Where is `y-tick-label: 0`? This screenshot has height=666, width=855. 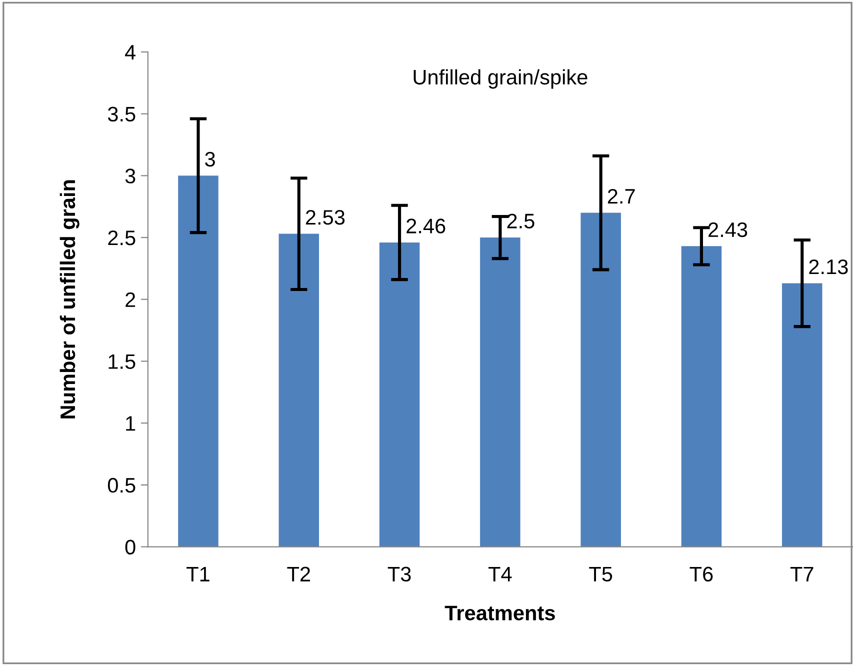
y-tick-label: 0 is located at coordinates (130, 547).